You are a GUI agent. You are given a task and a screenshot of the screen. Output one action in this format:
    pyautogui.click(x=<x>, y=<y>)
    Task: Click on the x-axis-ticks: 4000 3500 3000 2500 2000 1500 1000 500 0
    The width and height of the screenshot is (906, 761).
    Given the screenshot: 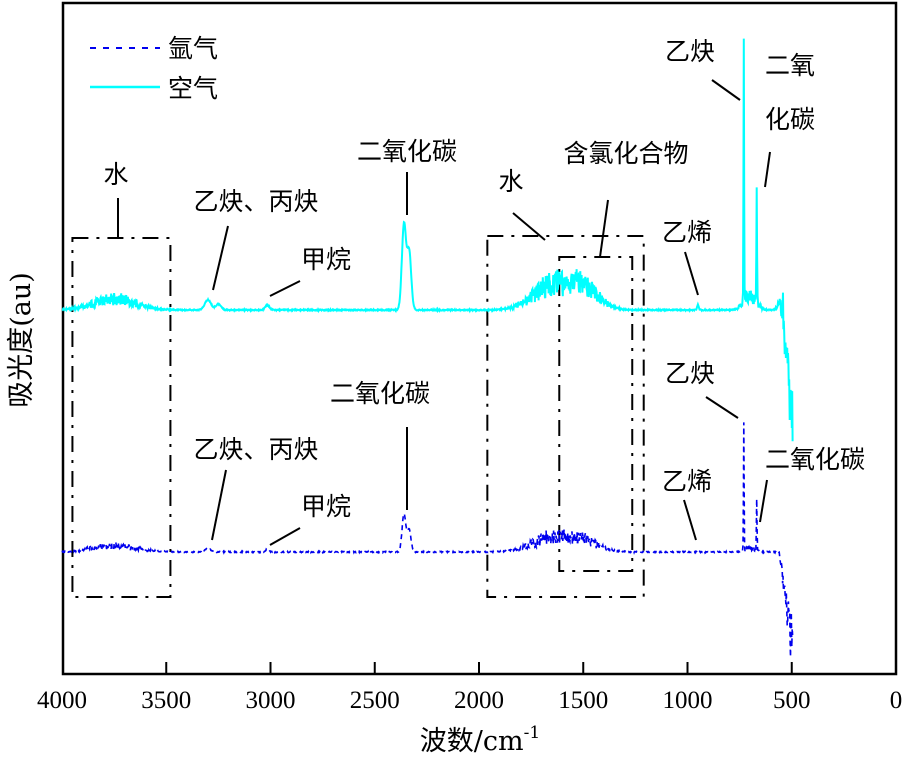 What is the action you would take?
    pyautogui.click(x=469, y=688)
    